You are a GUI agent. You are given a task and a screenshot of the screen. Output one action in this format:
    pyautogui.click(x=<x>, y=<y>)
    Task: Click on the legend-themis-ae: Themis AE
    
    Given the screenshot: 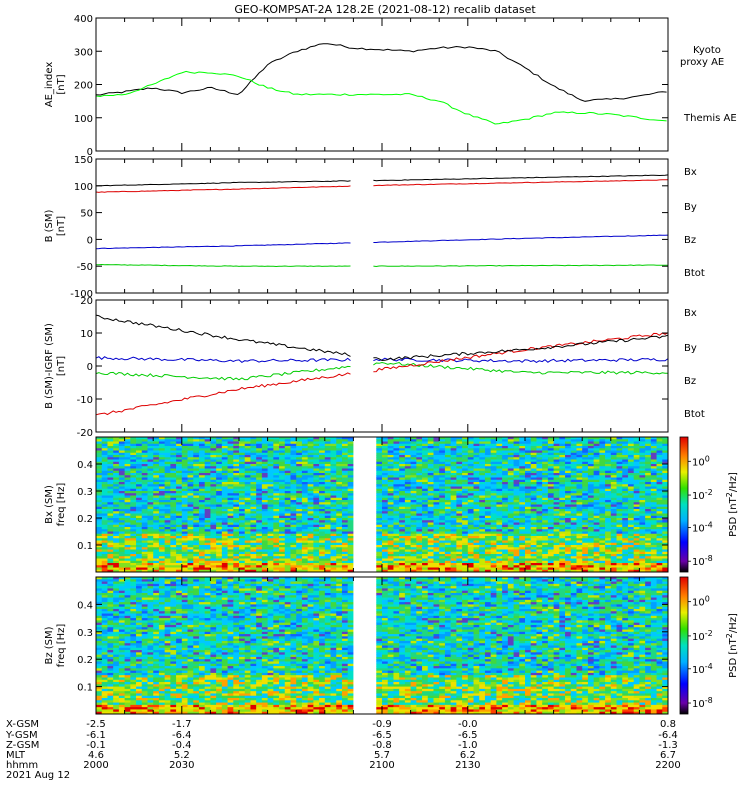 What is the action you would take?
    pyautogui.click(x=710, y=118)
    